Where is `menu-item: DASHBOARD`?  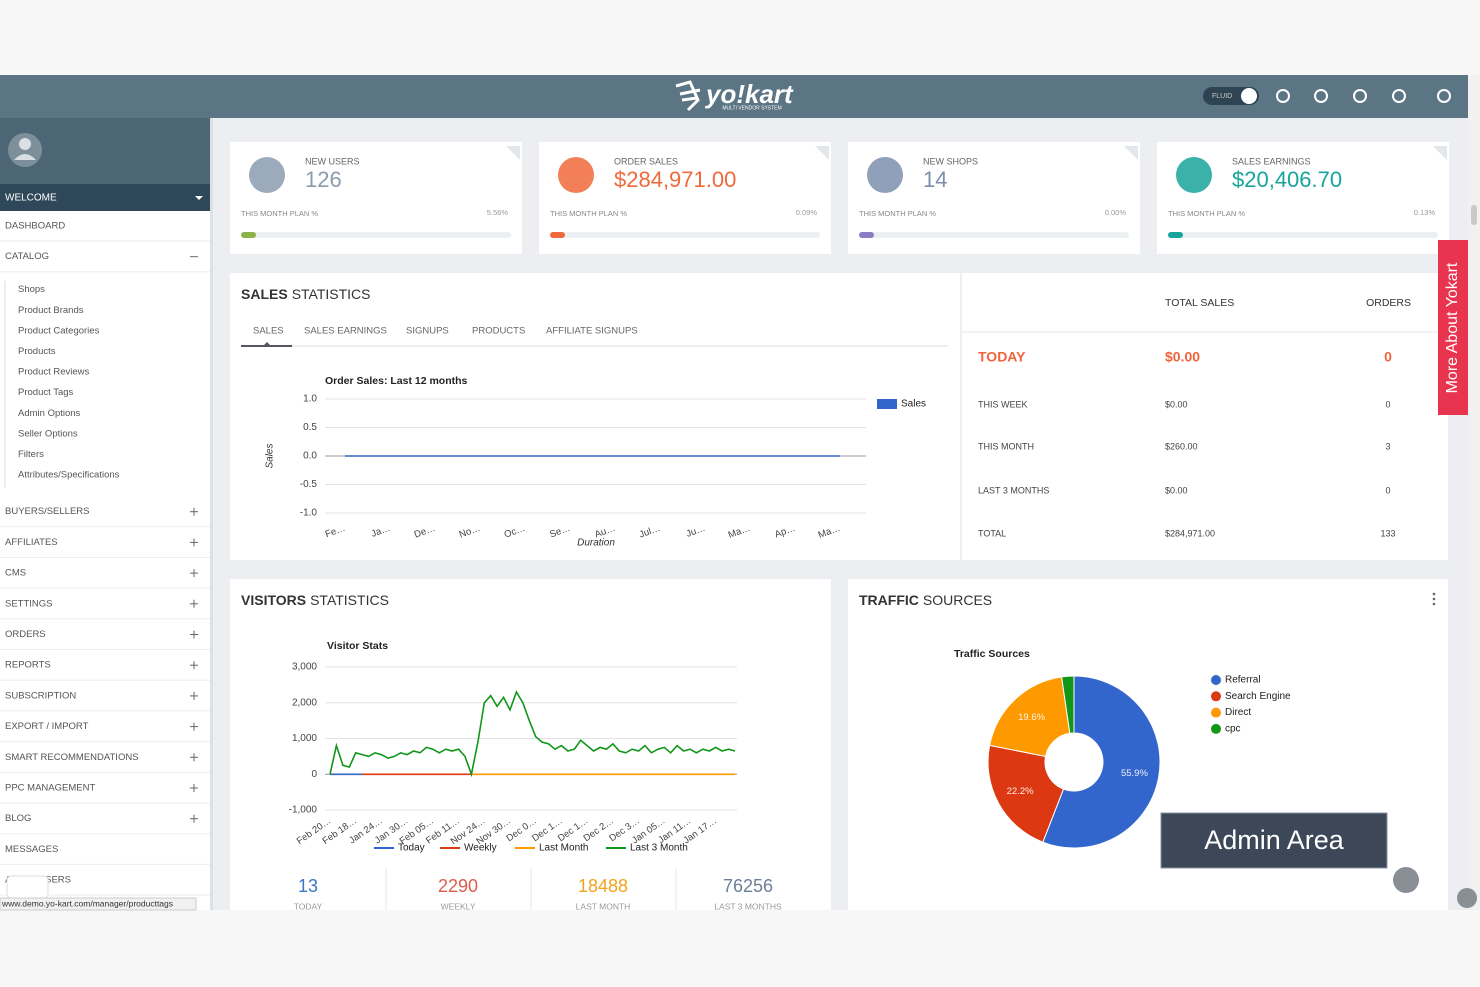
menu-item: DASHBOARD is located at coordinates (35, 226).